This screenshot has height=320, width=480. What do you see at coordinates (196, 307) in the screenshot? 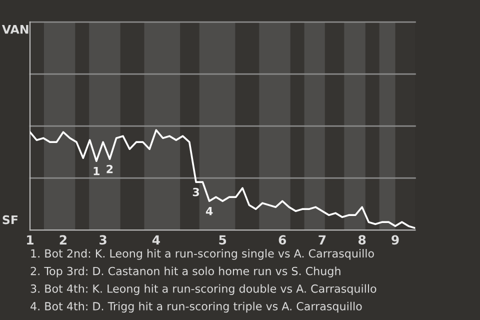
I see `text: 4. Bot 4th: D. Trigg hit a run-scoring triple vs A. Carrasquillo` at bounding box center [196, 307].